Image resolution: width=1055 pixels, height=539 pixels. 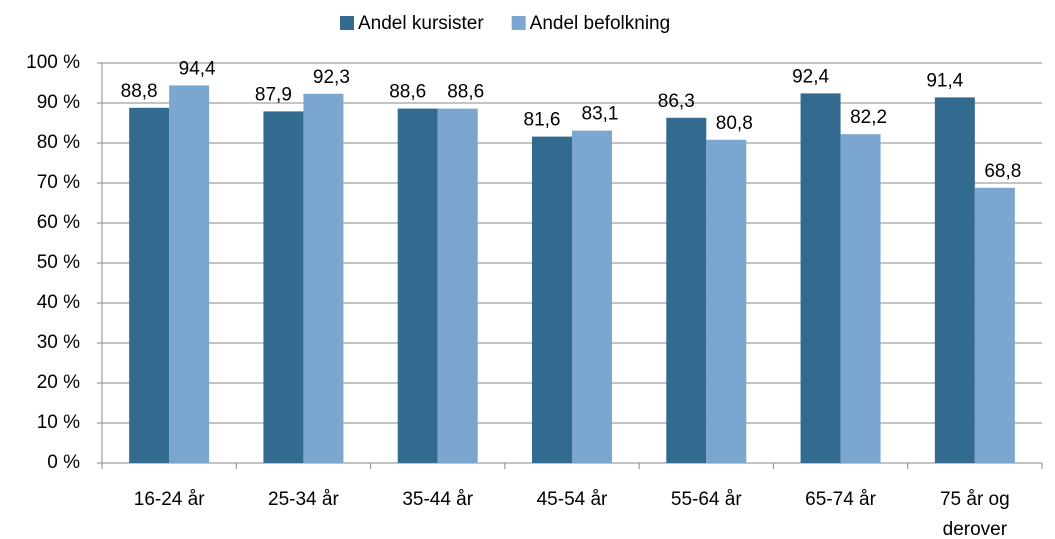 I want to click on legend-label: Andel kursister, so click(x=421, y=23).